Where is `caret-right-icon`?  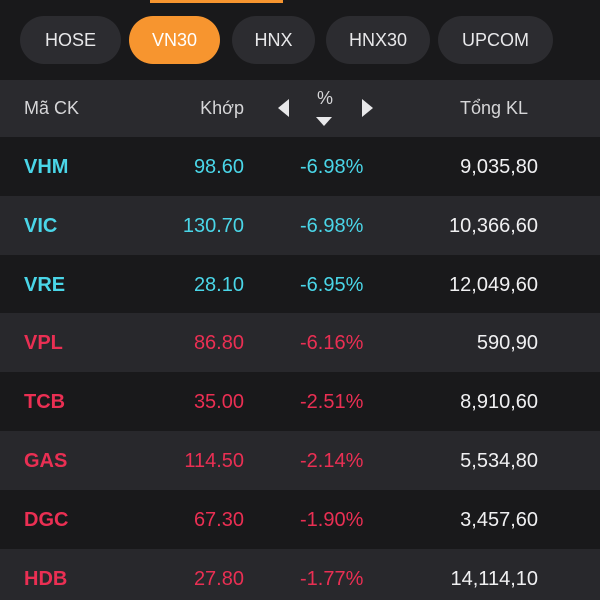
caret-right-icon is located at coordinates (367, 108).